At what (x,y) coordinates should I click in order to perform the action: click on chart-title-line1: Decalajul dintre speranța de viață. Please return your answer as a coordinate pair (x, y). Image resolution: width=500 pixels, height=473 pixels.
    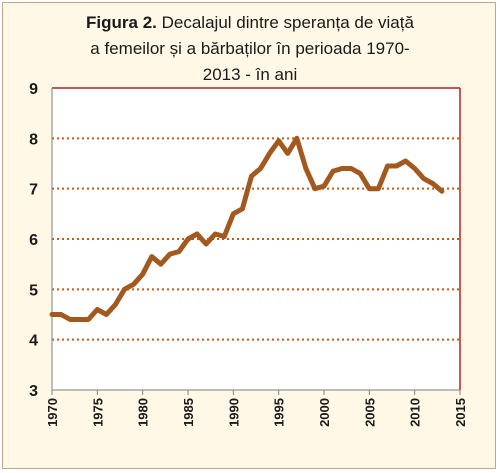
    Looking at the image, I should click on (287, 22).